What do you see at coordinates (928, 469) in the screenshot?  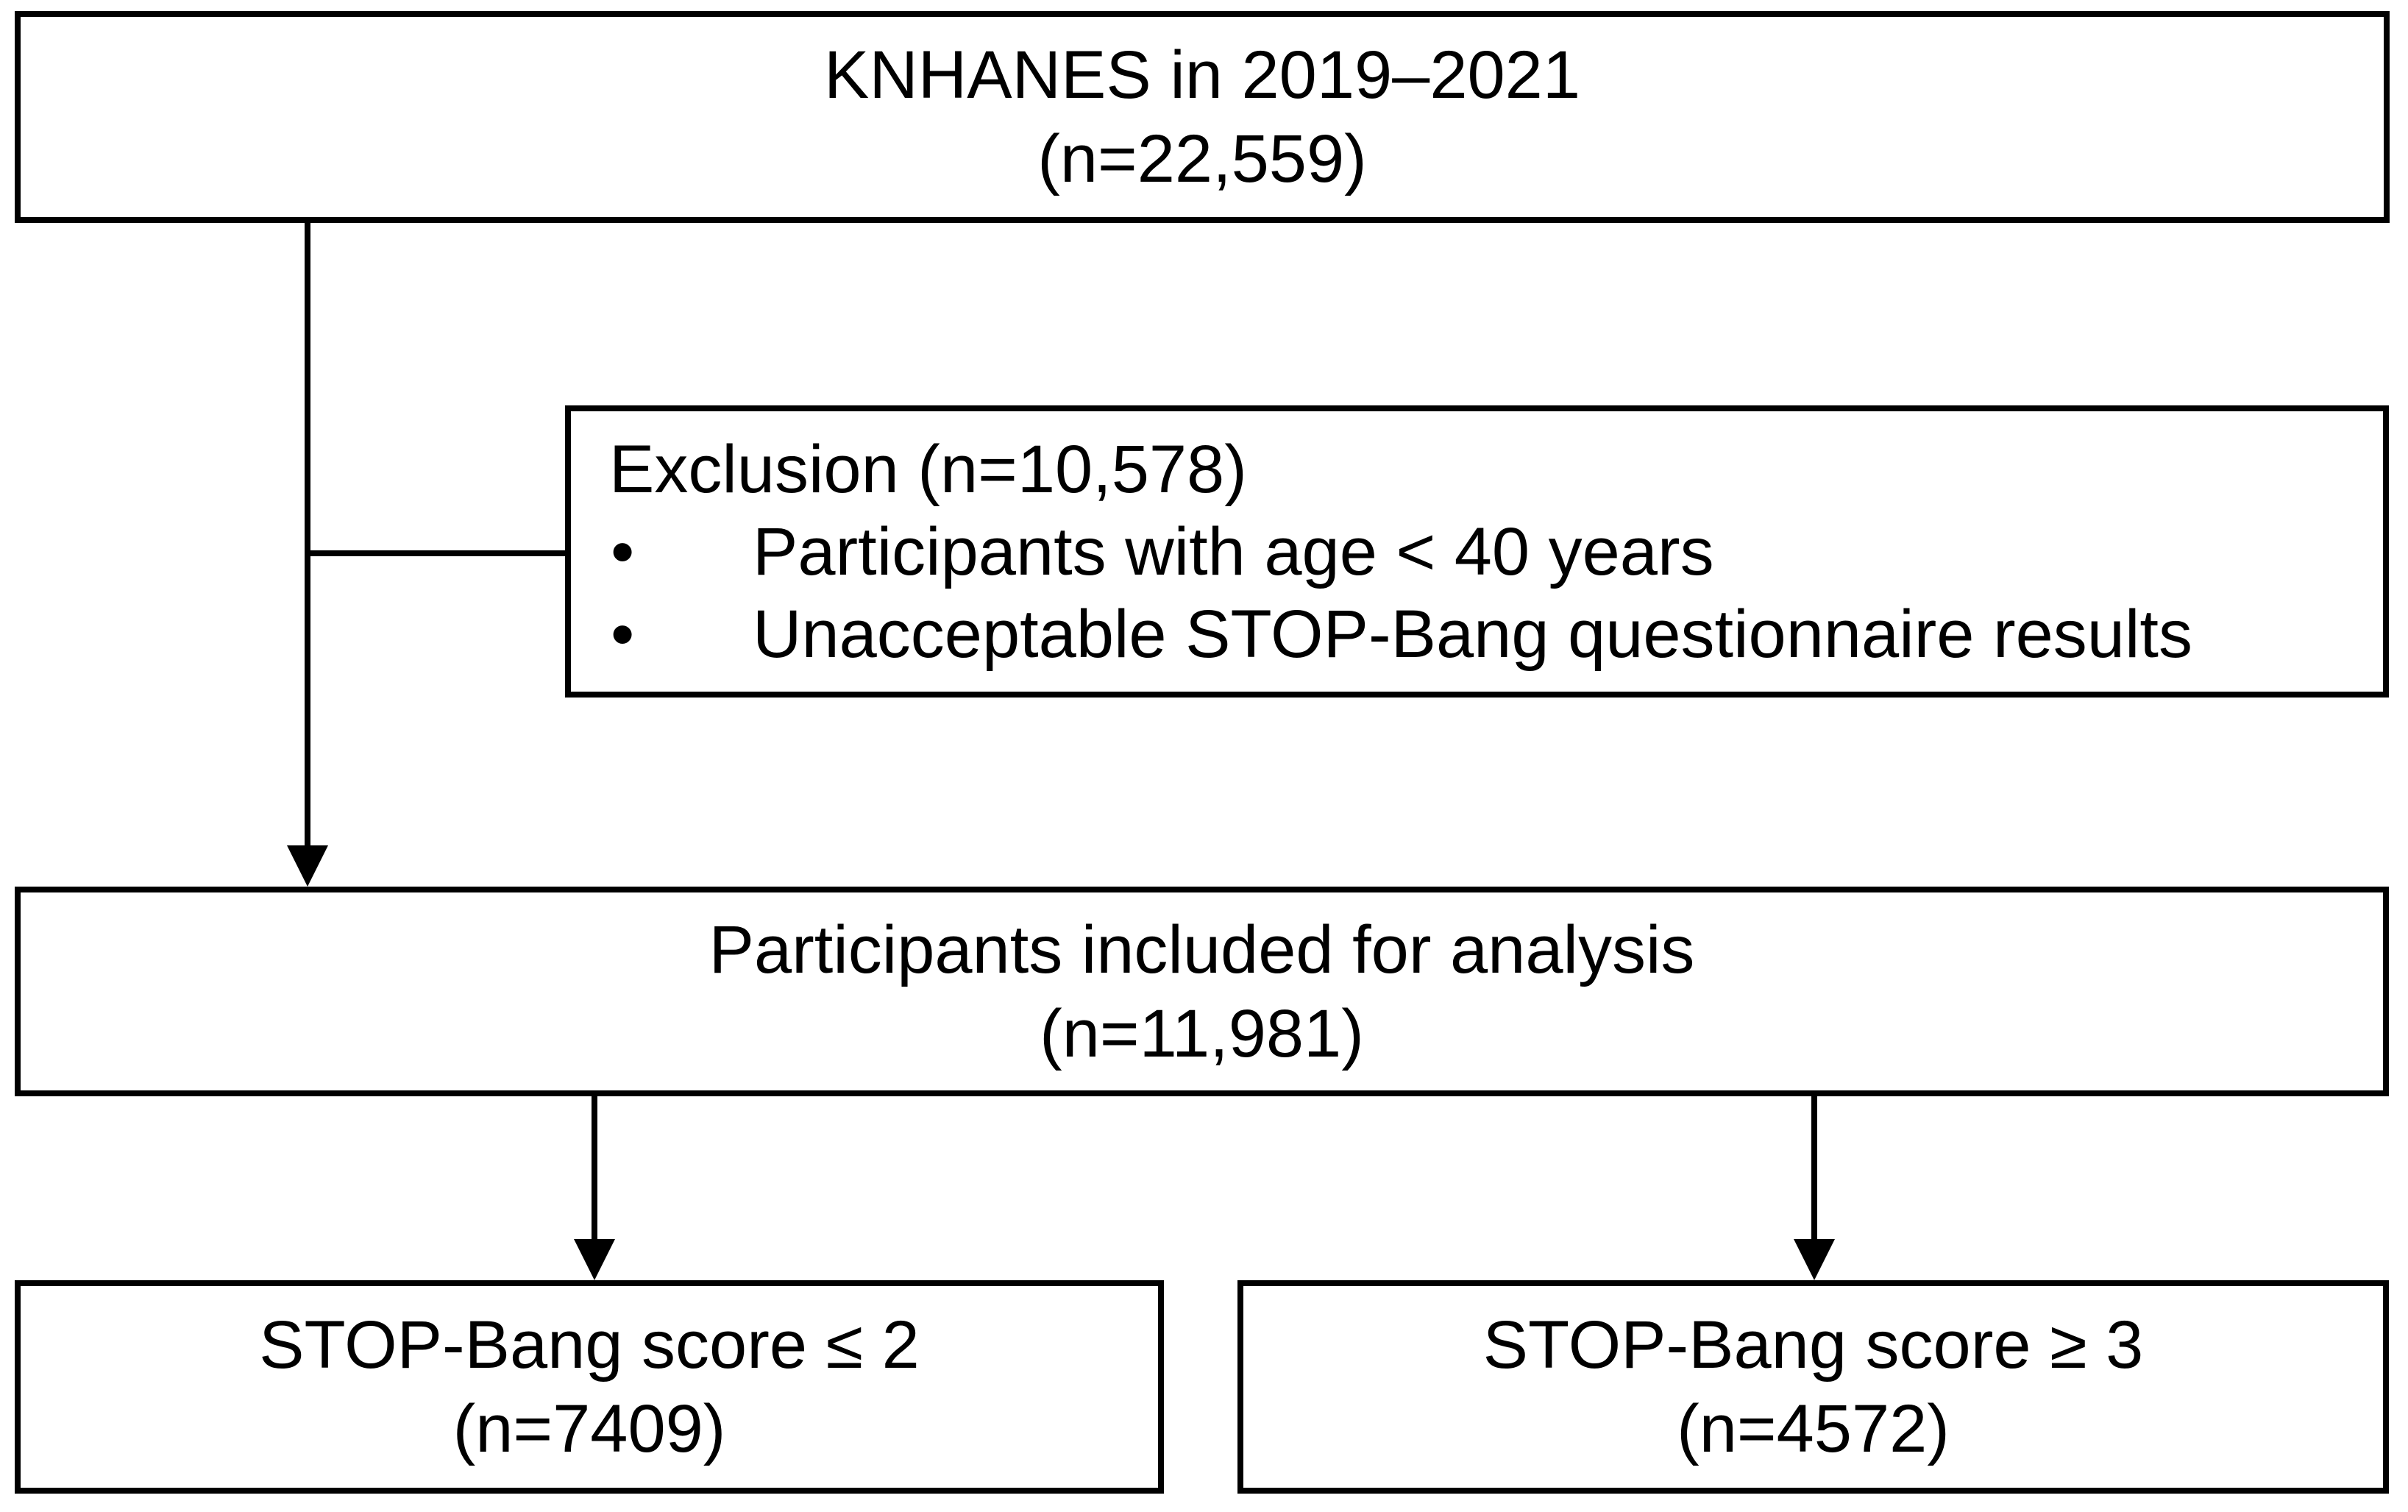 I see `exclusion-title: Exclusion (n=10,578)` at bounding box center [928, 469].